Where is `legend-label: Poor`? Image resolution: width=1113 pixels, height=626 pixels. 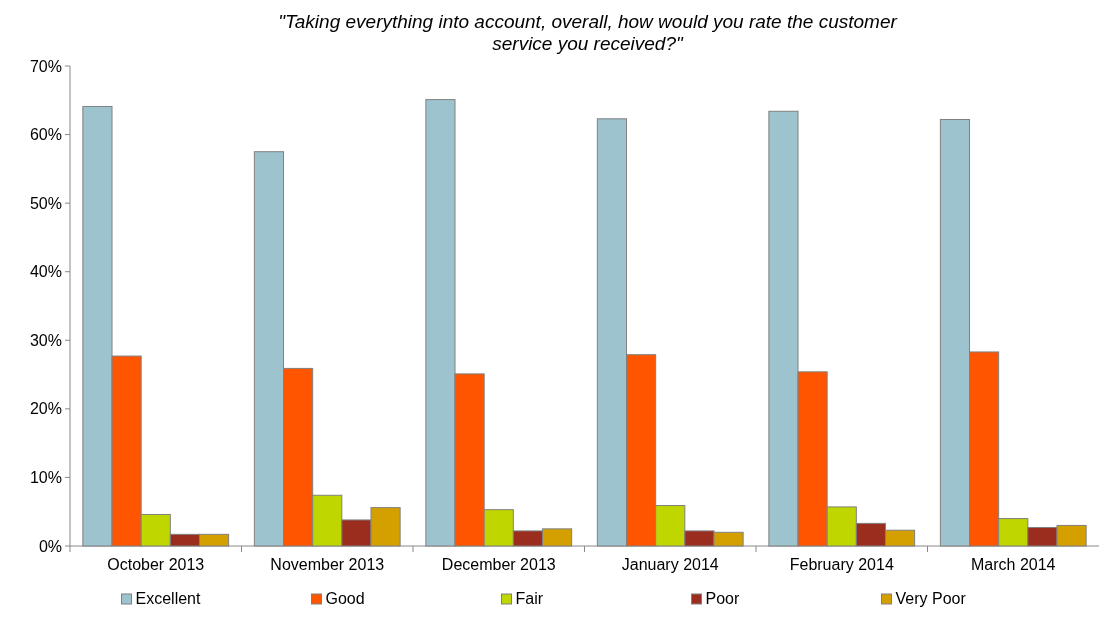
legend-label: Poor is located at coordinates (722, 598).